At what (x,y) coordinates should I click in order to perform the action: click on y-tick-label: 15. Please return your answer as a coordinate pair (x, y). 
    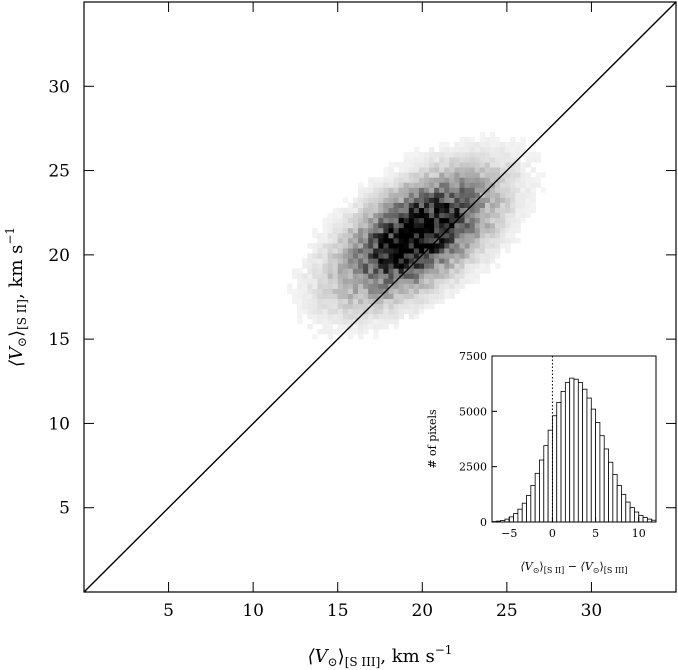
    Looking at the image, I should click on (59, 340).